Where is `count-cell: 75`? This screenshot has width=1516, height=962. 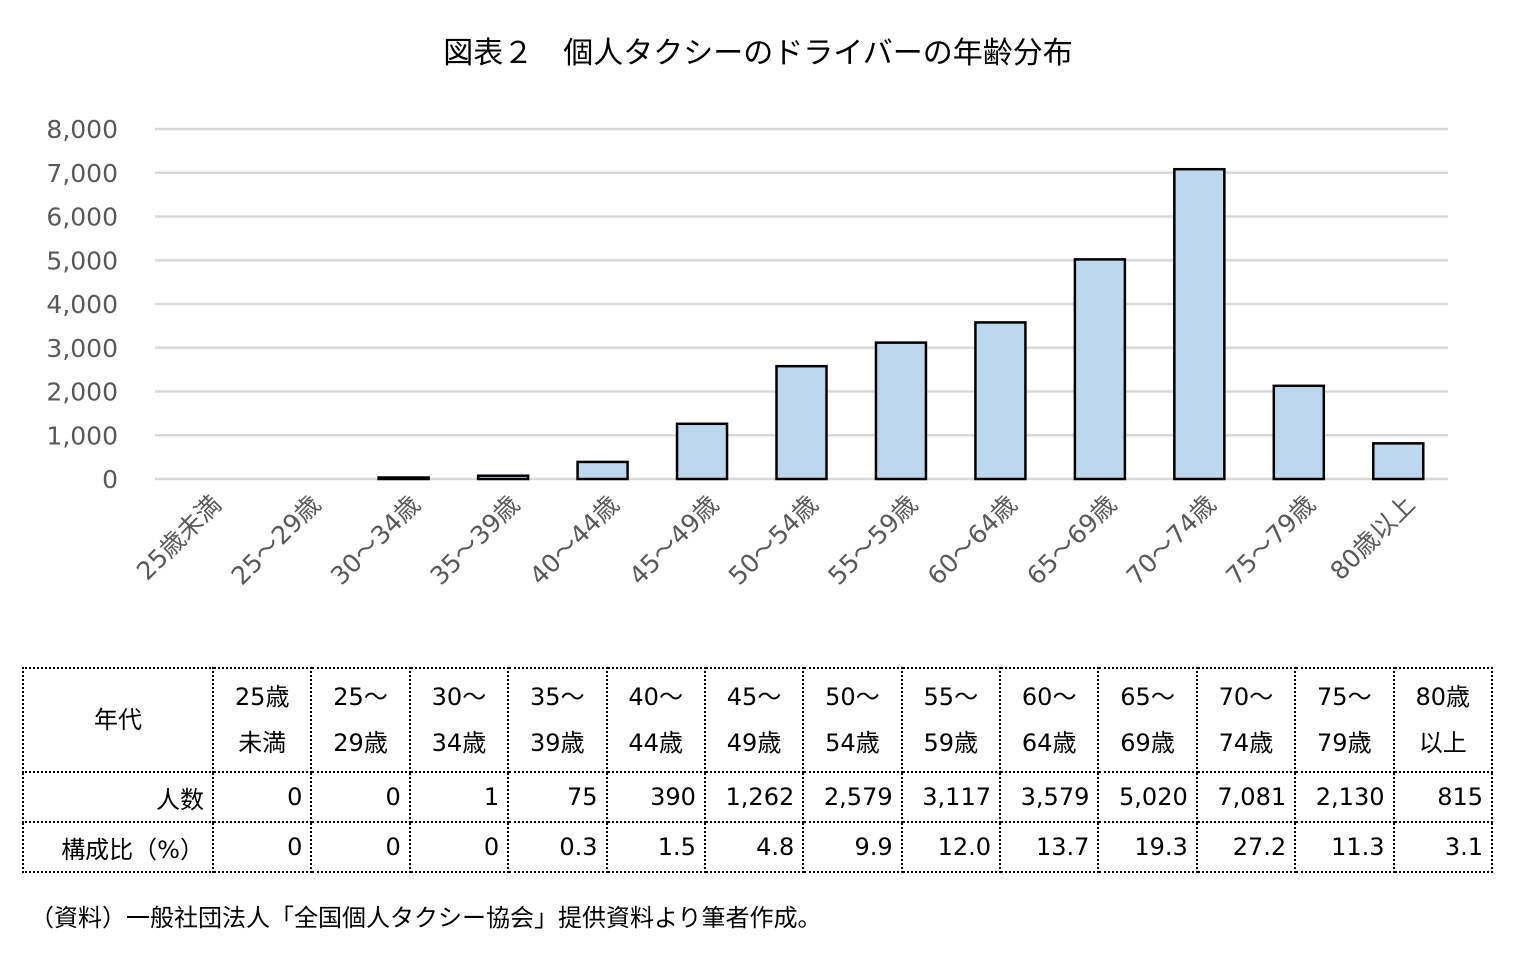 count-cell: 75 is located at coordinates (557, 797).